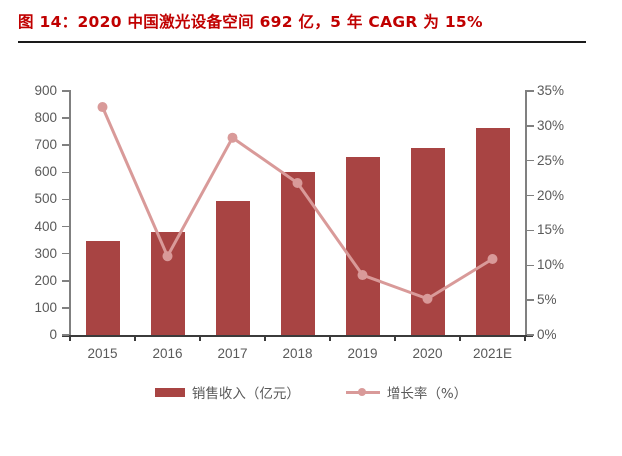 This screenshot has height=456, width=622. What do you see at coordinates (45, 307) in the screenshot?
I see `left-axis-tick-label: 100` at bounding box center [45, 307].